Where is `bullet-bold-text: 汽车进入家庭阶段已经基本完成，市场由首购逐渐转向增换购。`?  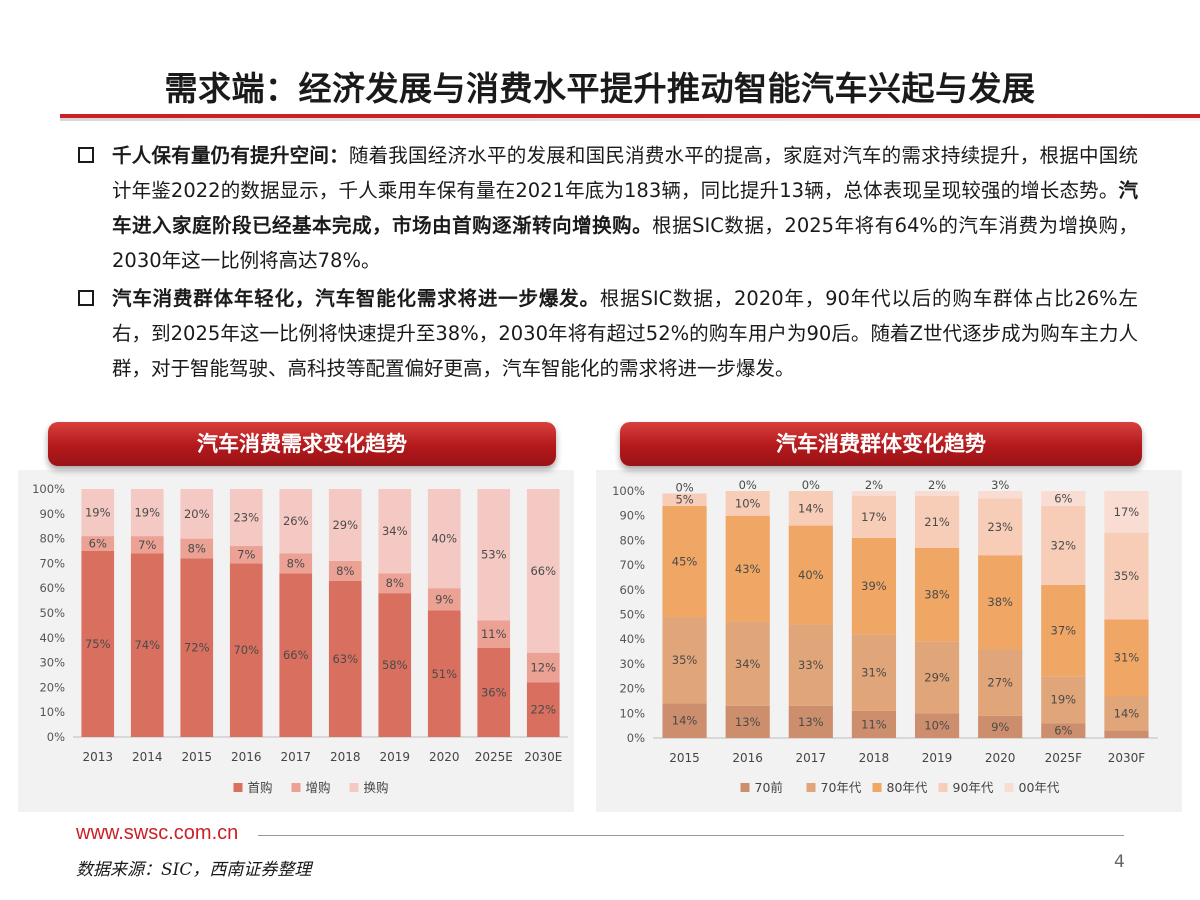
bullet-bold-text: 汽车进入家庭阶段已经基本完成，市场由首购逐渐转向增换购。 is located at coordinates (625, 208).